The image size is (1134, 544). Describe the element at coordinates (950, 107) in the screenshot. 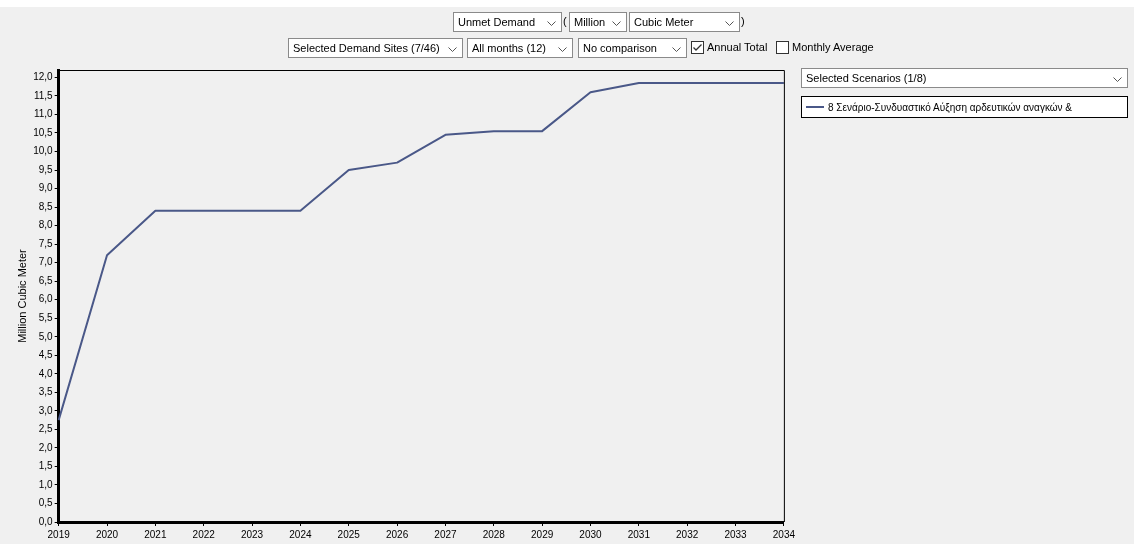

I see `legend-label: 8 Σενάριο-Συνδυαστικό Αύξηση αρδευτικών αναγκών &` at that location.